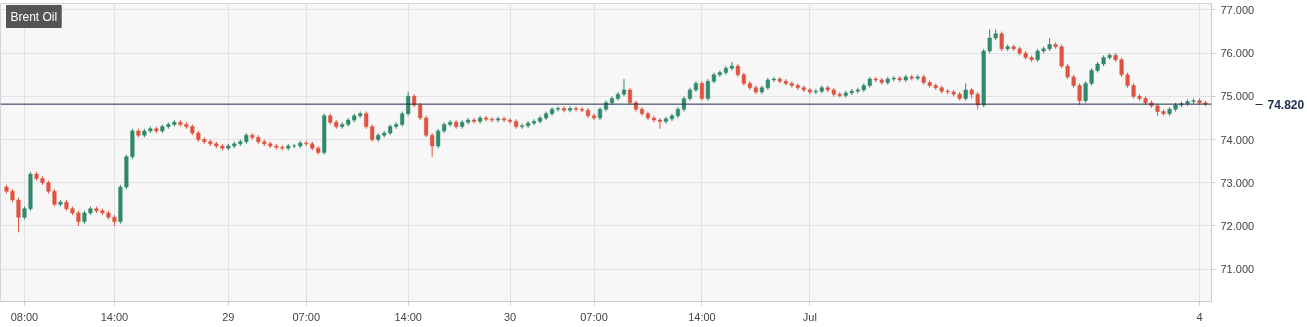 Image resolution: width=1307 pixels, height=327 pixels. Describe the element at coordinates (1237, 225) in the screenshot. I see `y-tick-label: 72.000` at that location.